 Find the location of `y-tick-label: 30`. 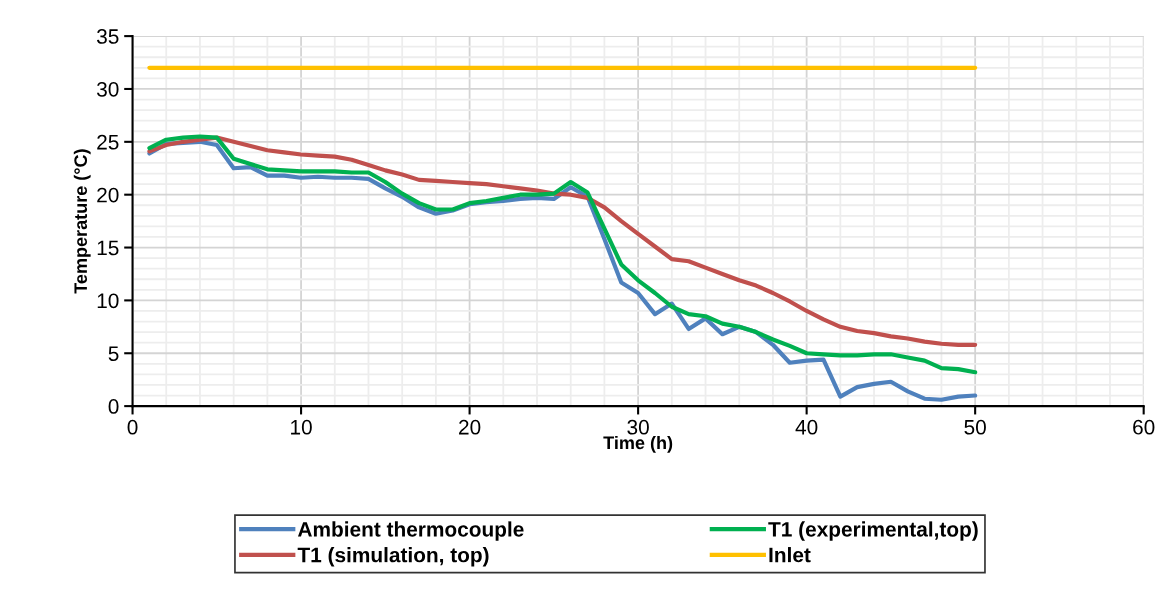

y-tick-label: 30 is located at coordinates (107, 89).